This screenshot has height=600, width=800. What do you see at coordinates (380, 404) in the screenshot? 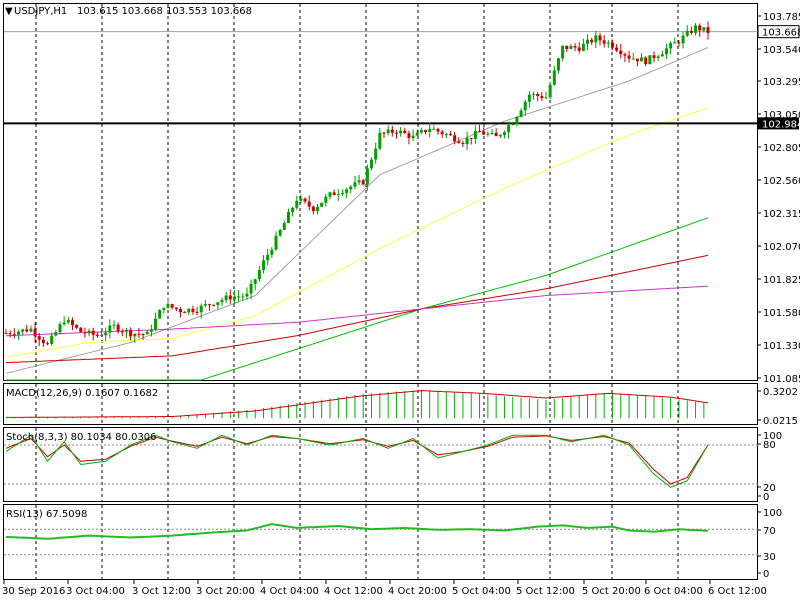
I see `macd-panel` at bounding box center [380, 404].